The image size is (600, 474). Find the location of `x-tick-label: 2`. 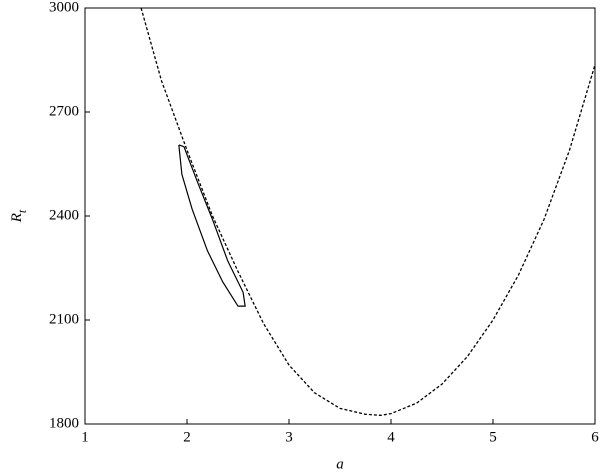

x-tick-label: 2 is located at coordinates (187, 437).